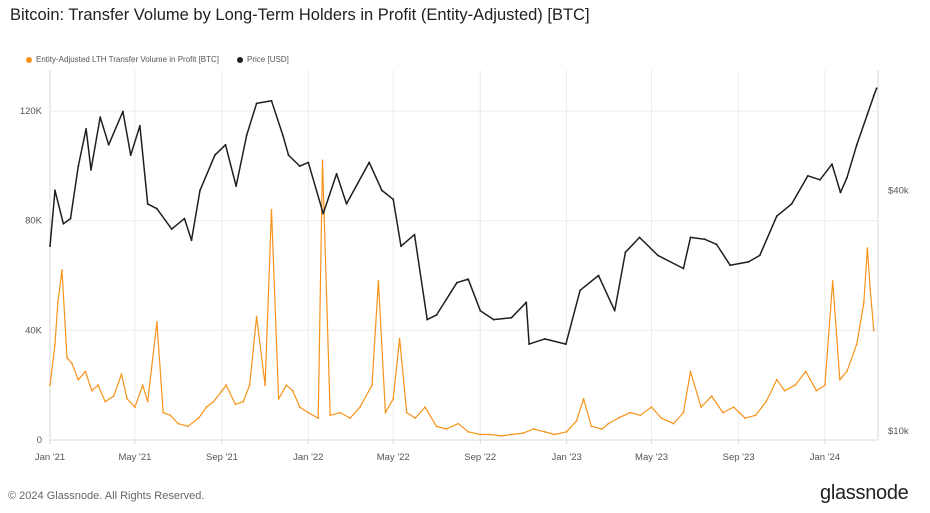 The image size is (930, 513). I want to click on x-tick-label: May '23, so click(651, 457).